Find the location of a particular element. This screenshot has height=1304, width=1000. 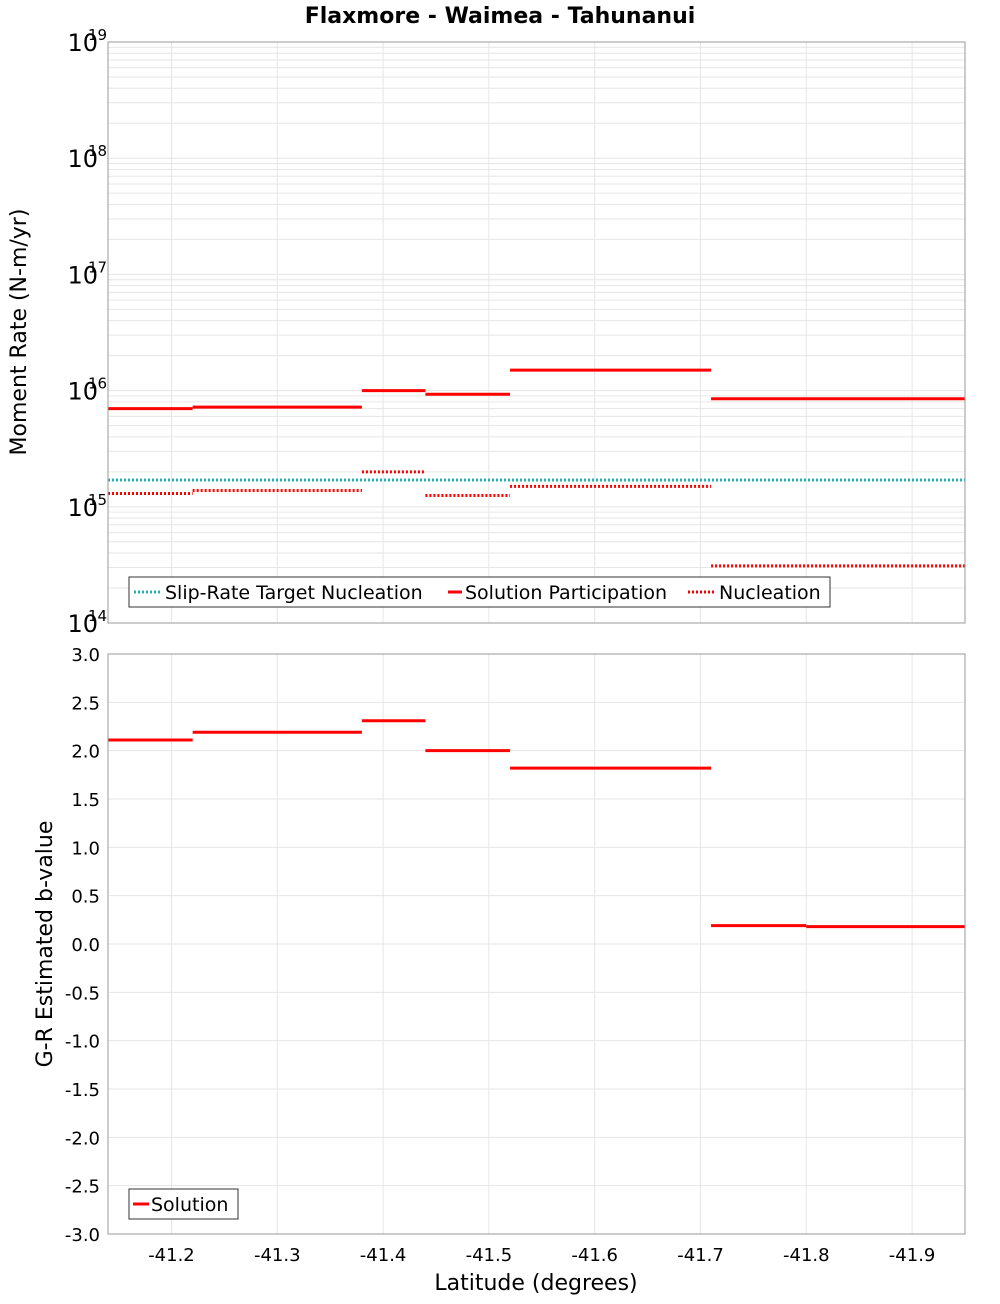

moment-rate-legend-label-1: Solution Participation is located at coordinates (566, 593).